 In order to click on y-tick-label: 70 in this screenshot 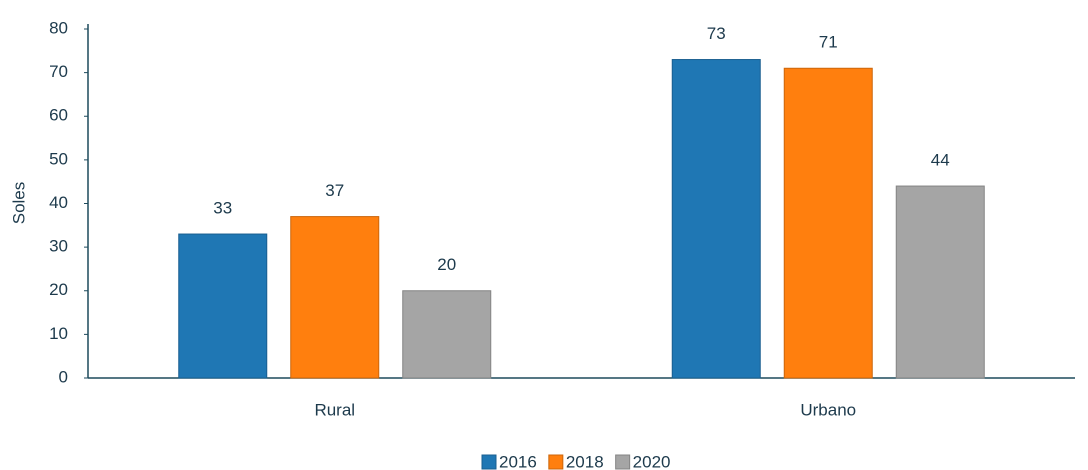, I will do `click(58, 71)`.